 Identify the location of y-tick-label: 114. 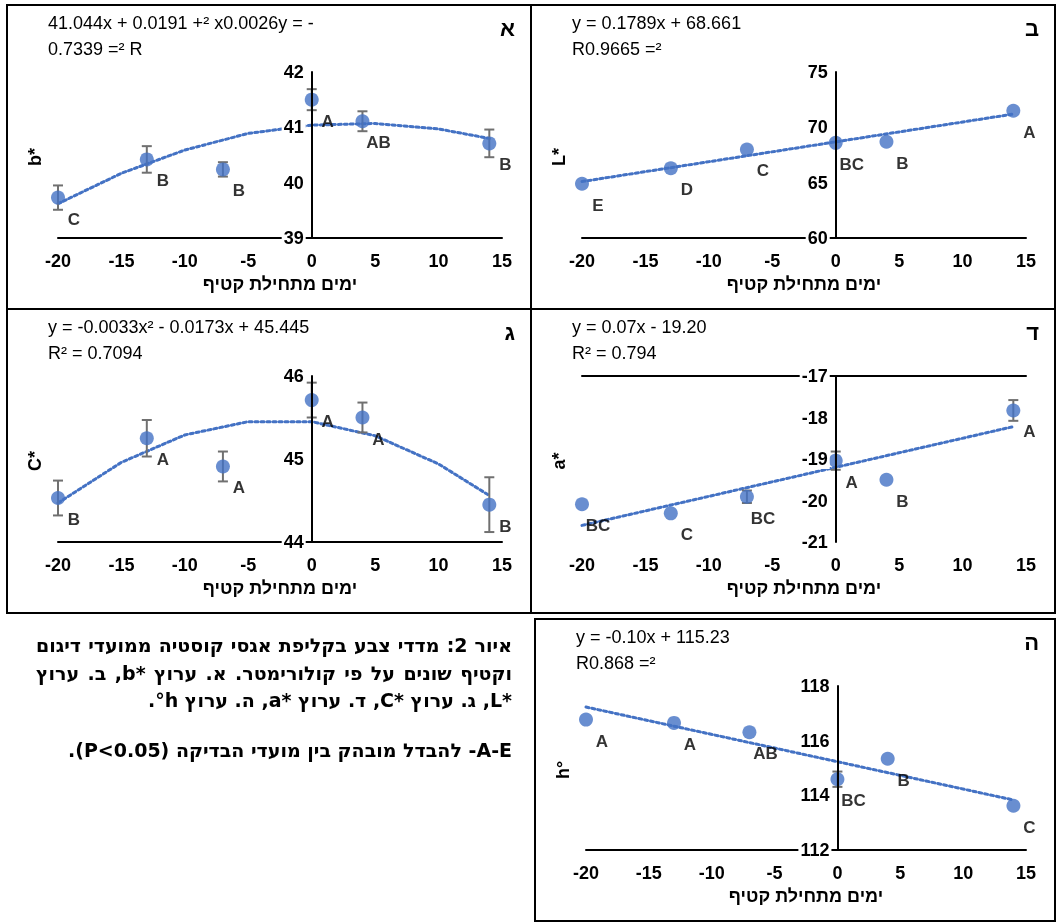
(815, 795).